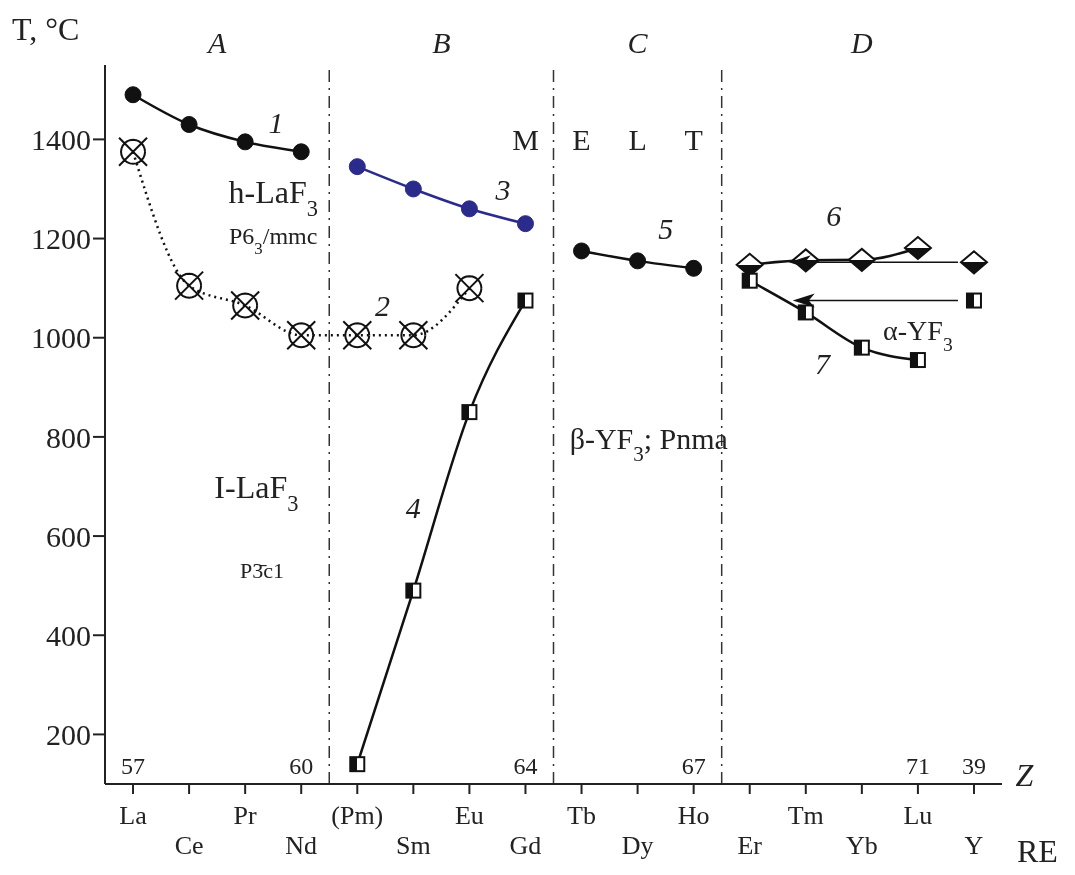 The image size is (1075, 875). Describe the element at coordinates (68, 735) in the screenshot. I see `y-tick-label: 200` at that location.